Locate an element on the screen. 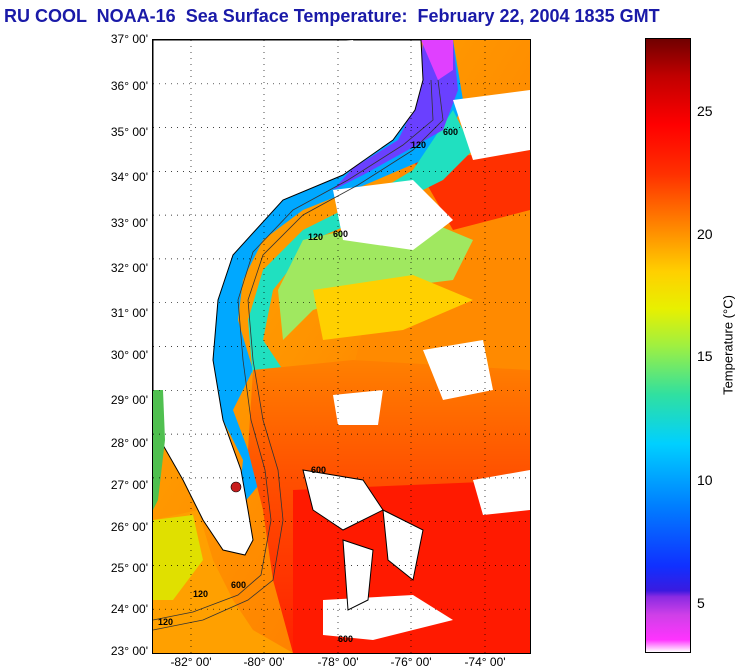 This screenshot has width=742, height=672. lat-tick-label: 35° 00' is located at coordinates (129, 132).